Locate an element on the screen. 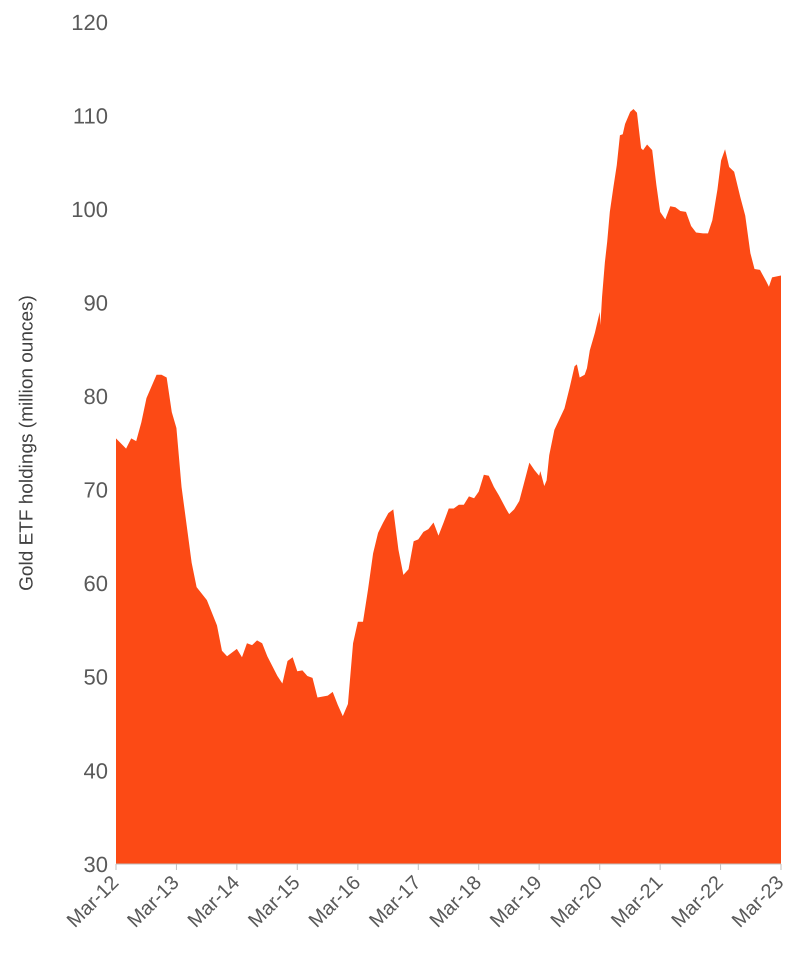 The width and height of the screenshot is (788, 959). y-tick-label: 50 is located at coordinates (96, 677).